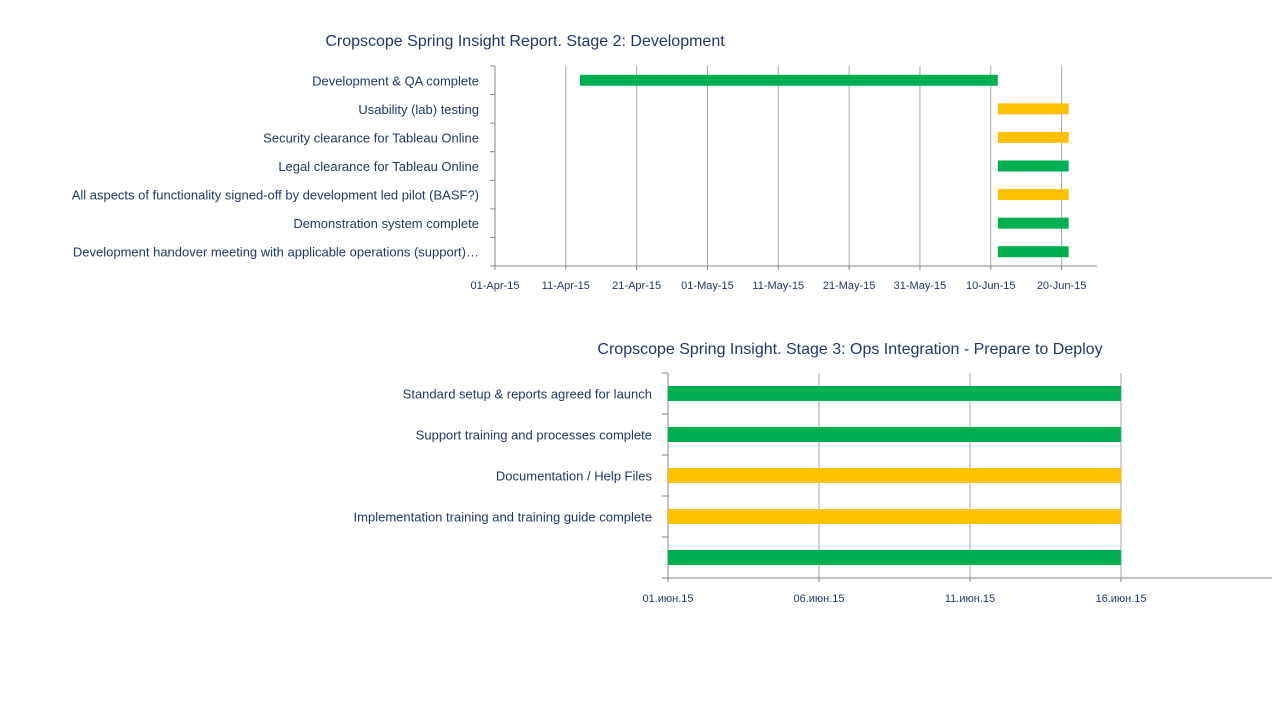 The height and width of the screenshot is (720, 1280). Describe the element at coordinates (1120, 599) in the screenshot. I see `x-tick-label: 16.июн.15` at that location.